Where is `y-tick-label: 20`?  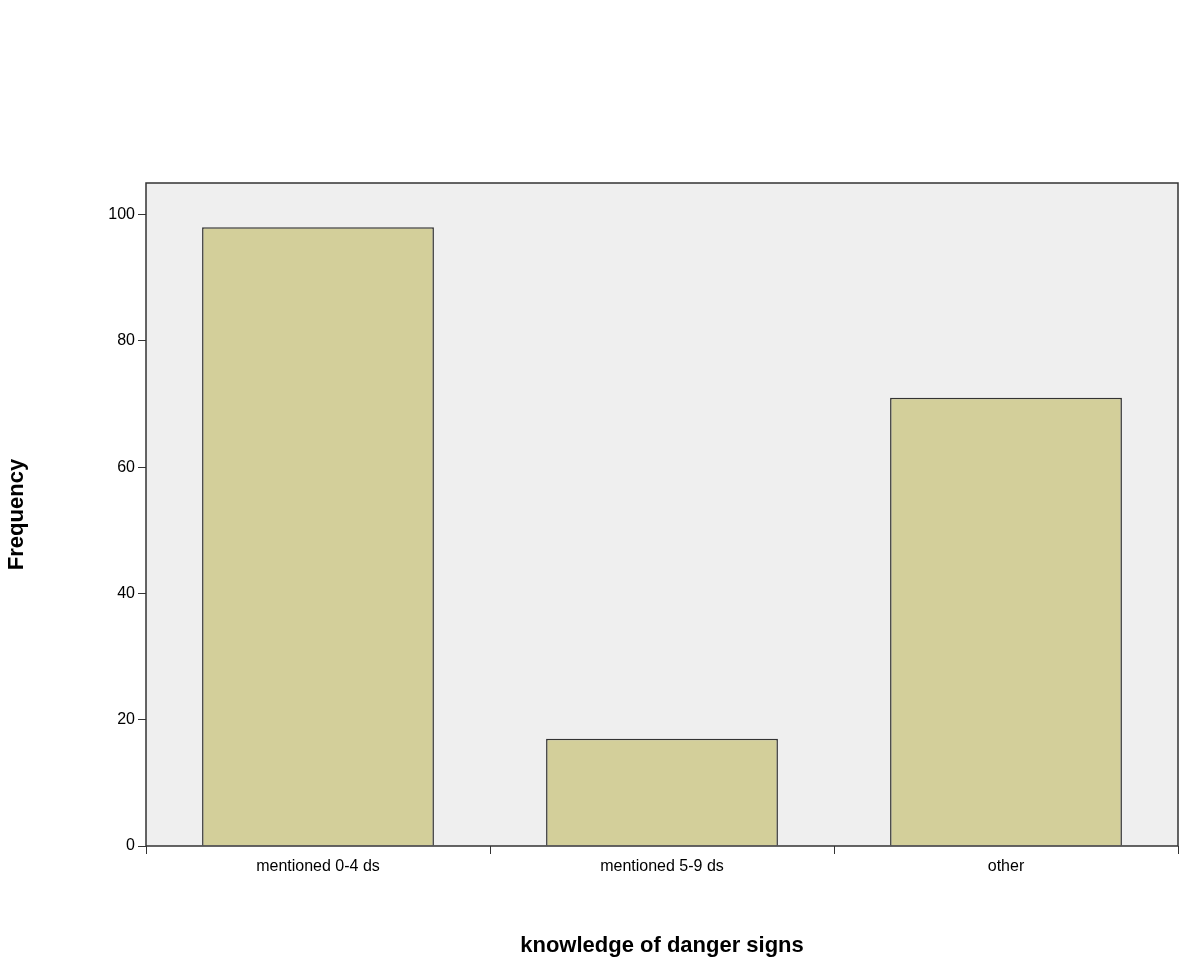 y-tick-label: 20 is located at coordinates (126, 719).